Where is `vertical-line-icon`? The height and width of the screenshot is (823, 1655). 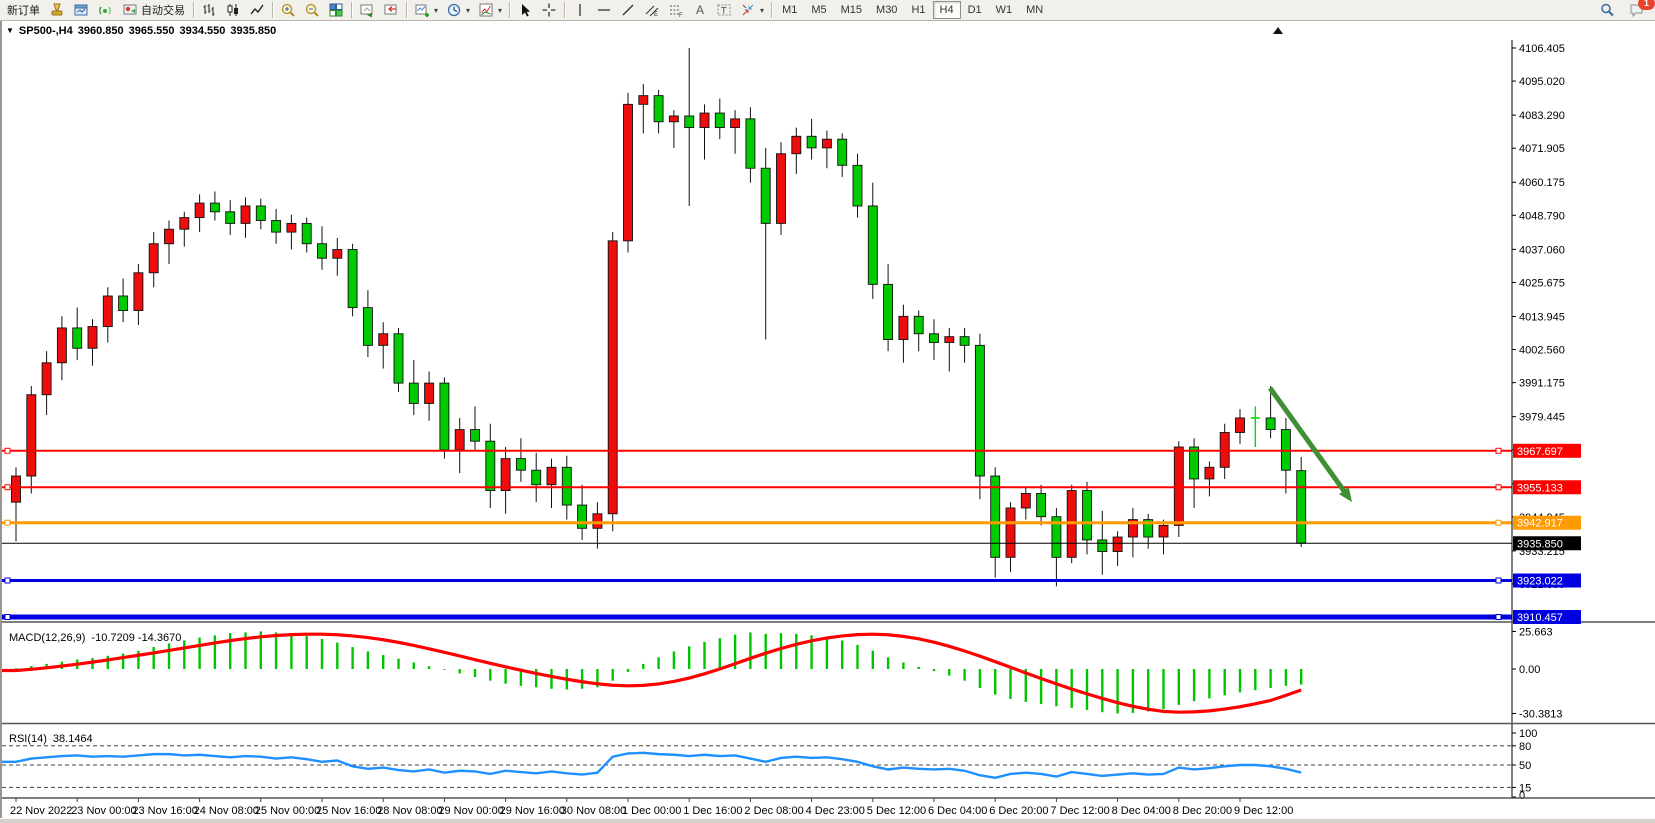 vertical-line-icon is located at coordinates (580, 10).